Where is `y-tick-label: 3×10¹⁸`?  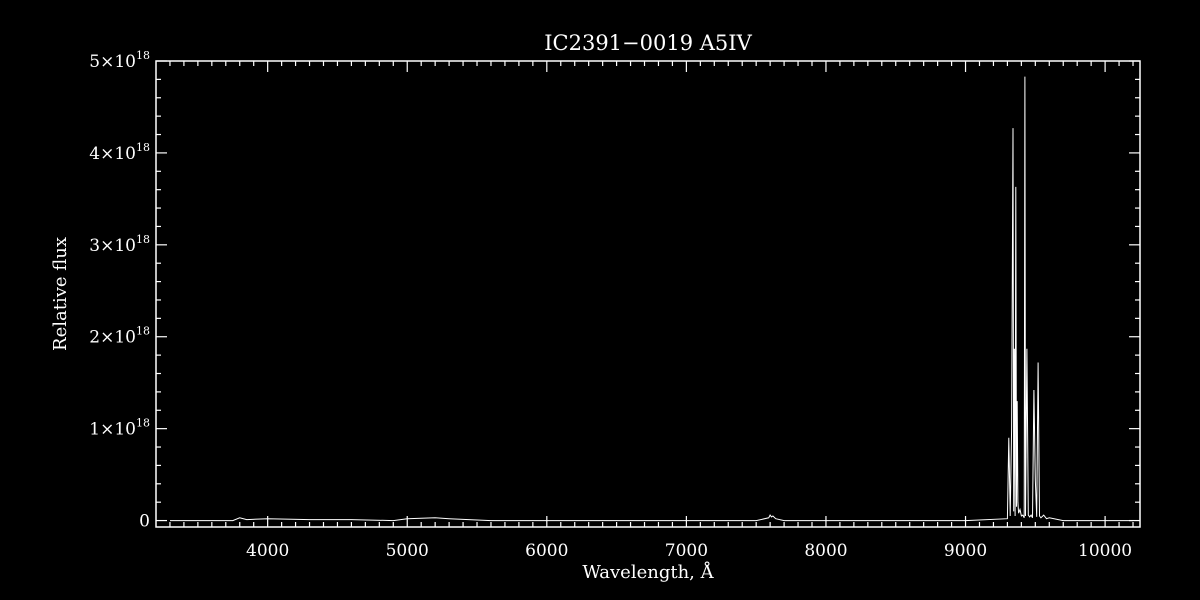
y-tick-label: 3×10¹⁸ is located at coordinates (119, 244).